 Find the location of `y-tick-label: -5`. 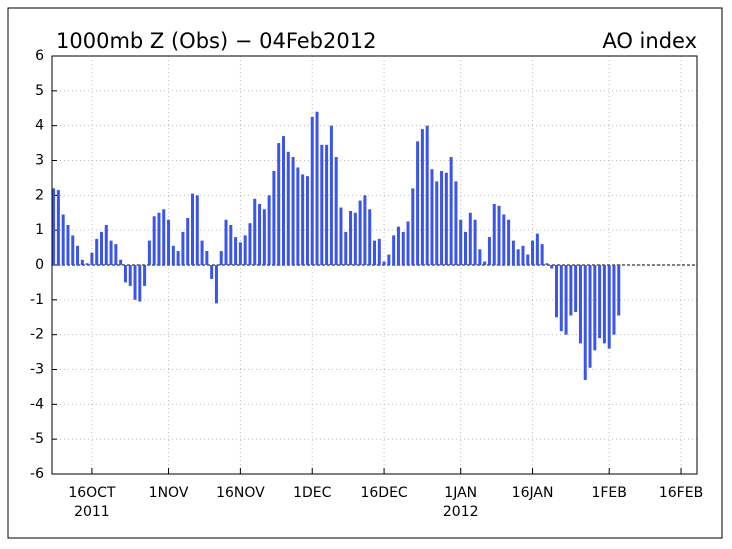

y-tick-label: -5 is located at coordinates (37, 439).